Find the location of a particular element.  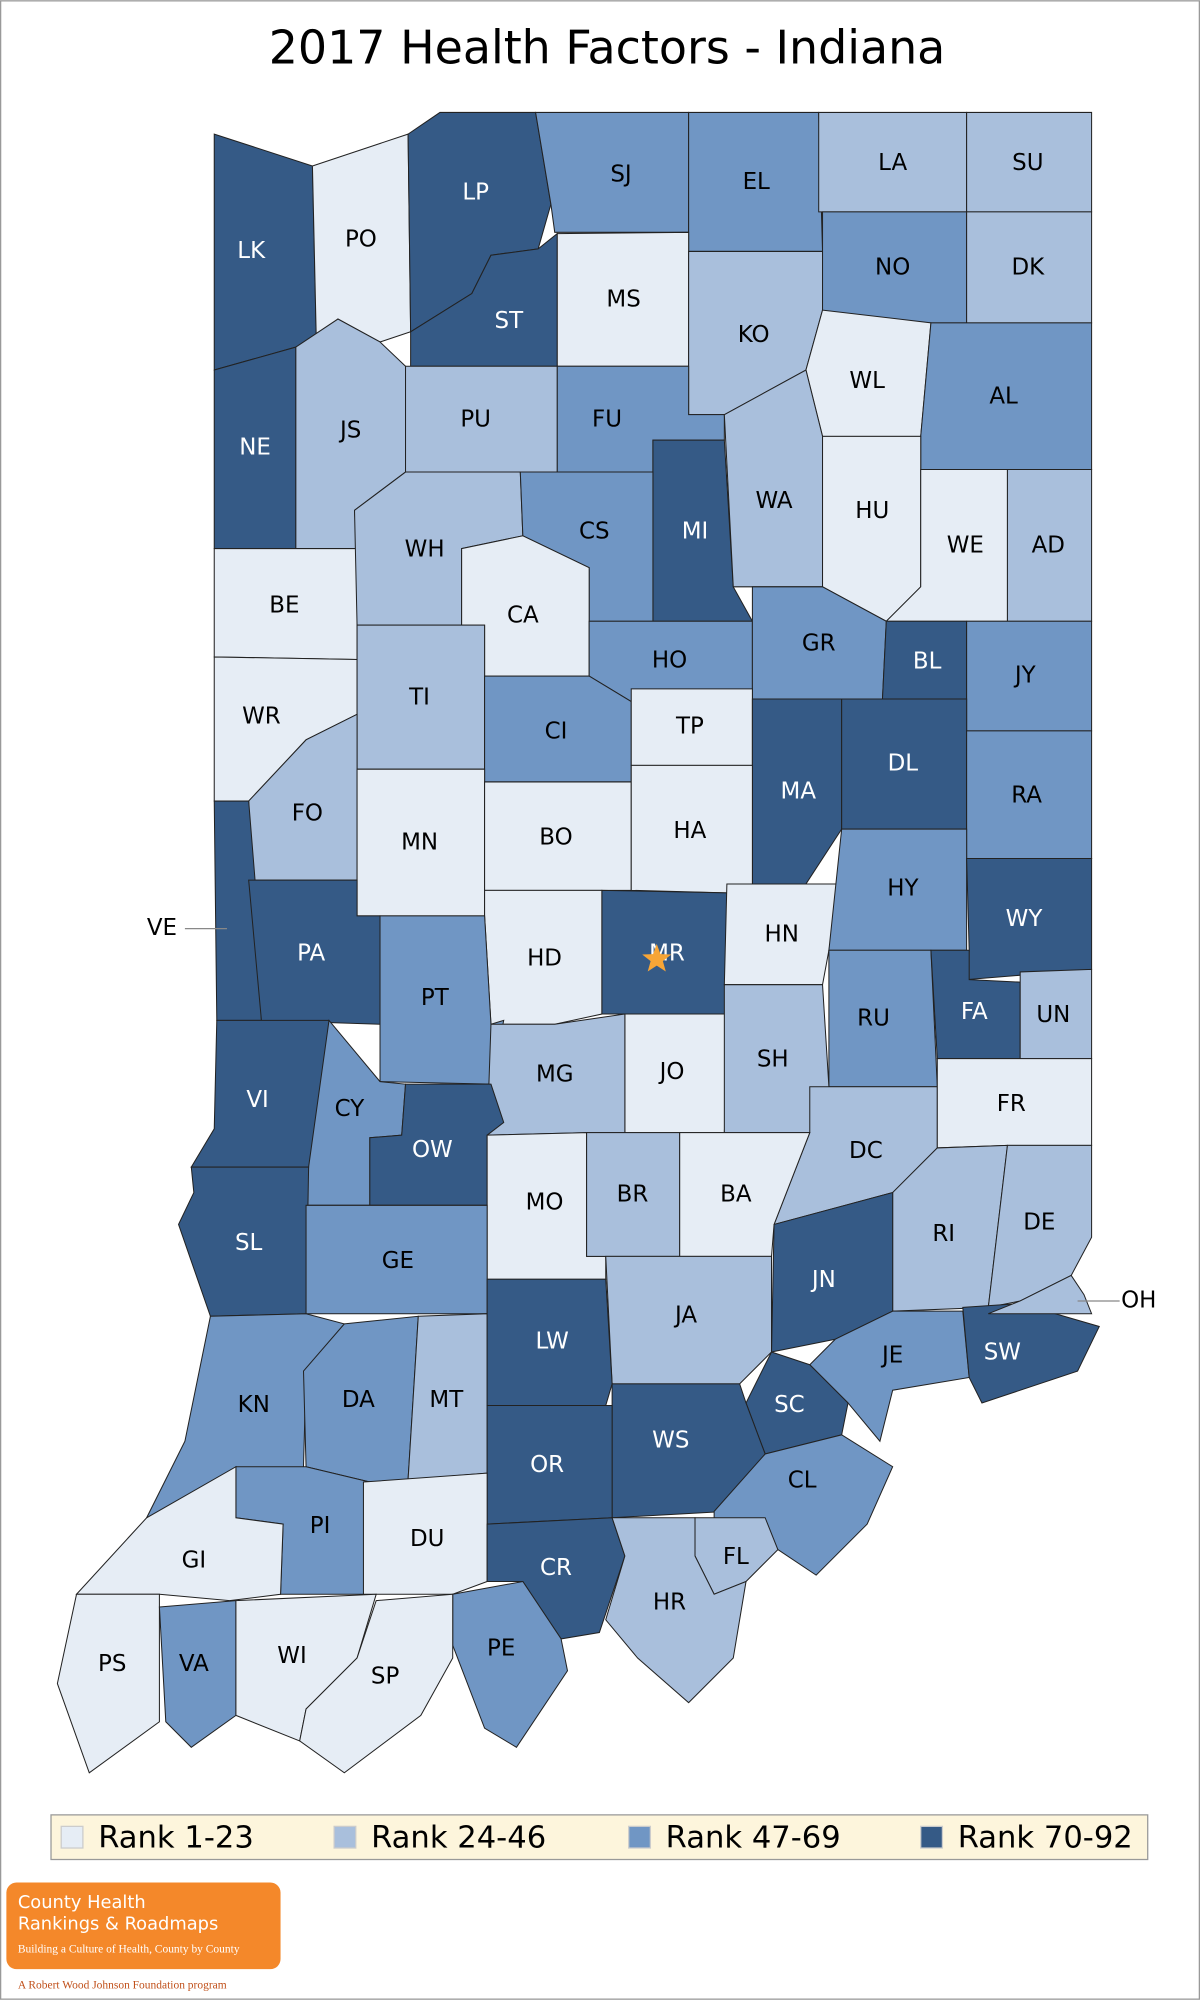

county-label: KN is located at coordinates (254, 1405).